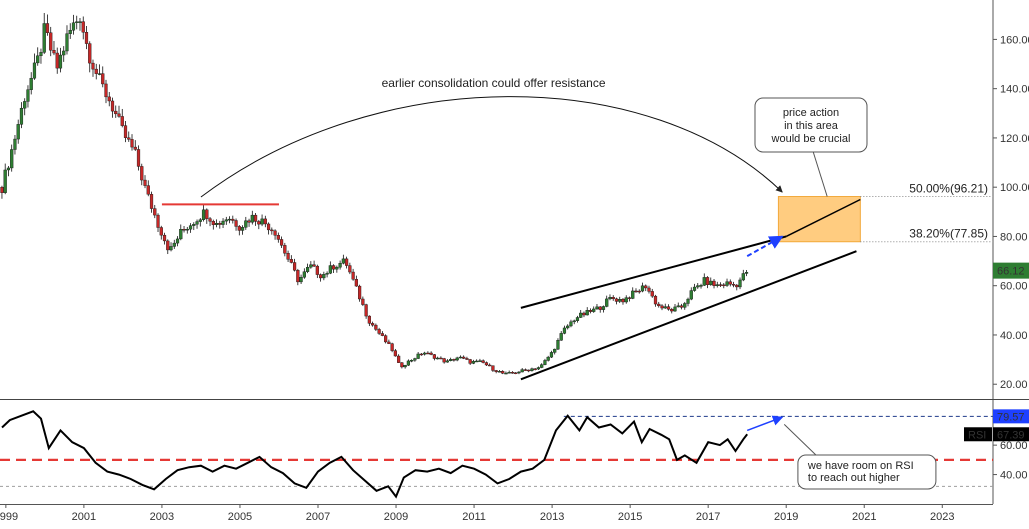 This screenshot has width=1029, height=529. Describe the element at coordinates (653, 272) in the screenshot. I see `channel-upper-line` at that location.